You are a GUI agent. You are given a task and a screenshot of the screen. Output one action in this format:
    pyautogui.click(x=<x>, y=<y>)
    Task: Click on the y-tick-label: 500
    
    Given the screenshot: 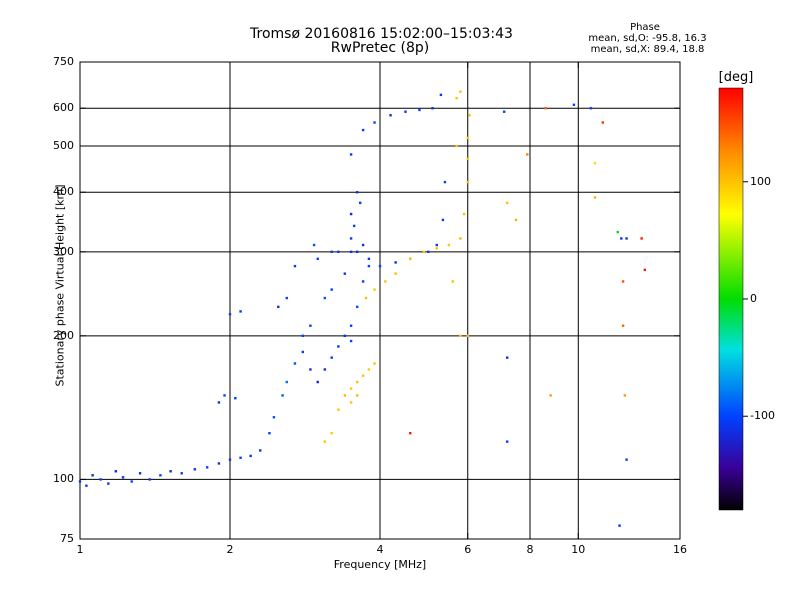 What is the action you would take?
    pyautogui.click(x=63, y=145)
    